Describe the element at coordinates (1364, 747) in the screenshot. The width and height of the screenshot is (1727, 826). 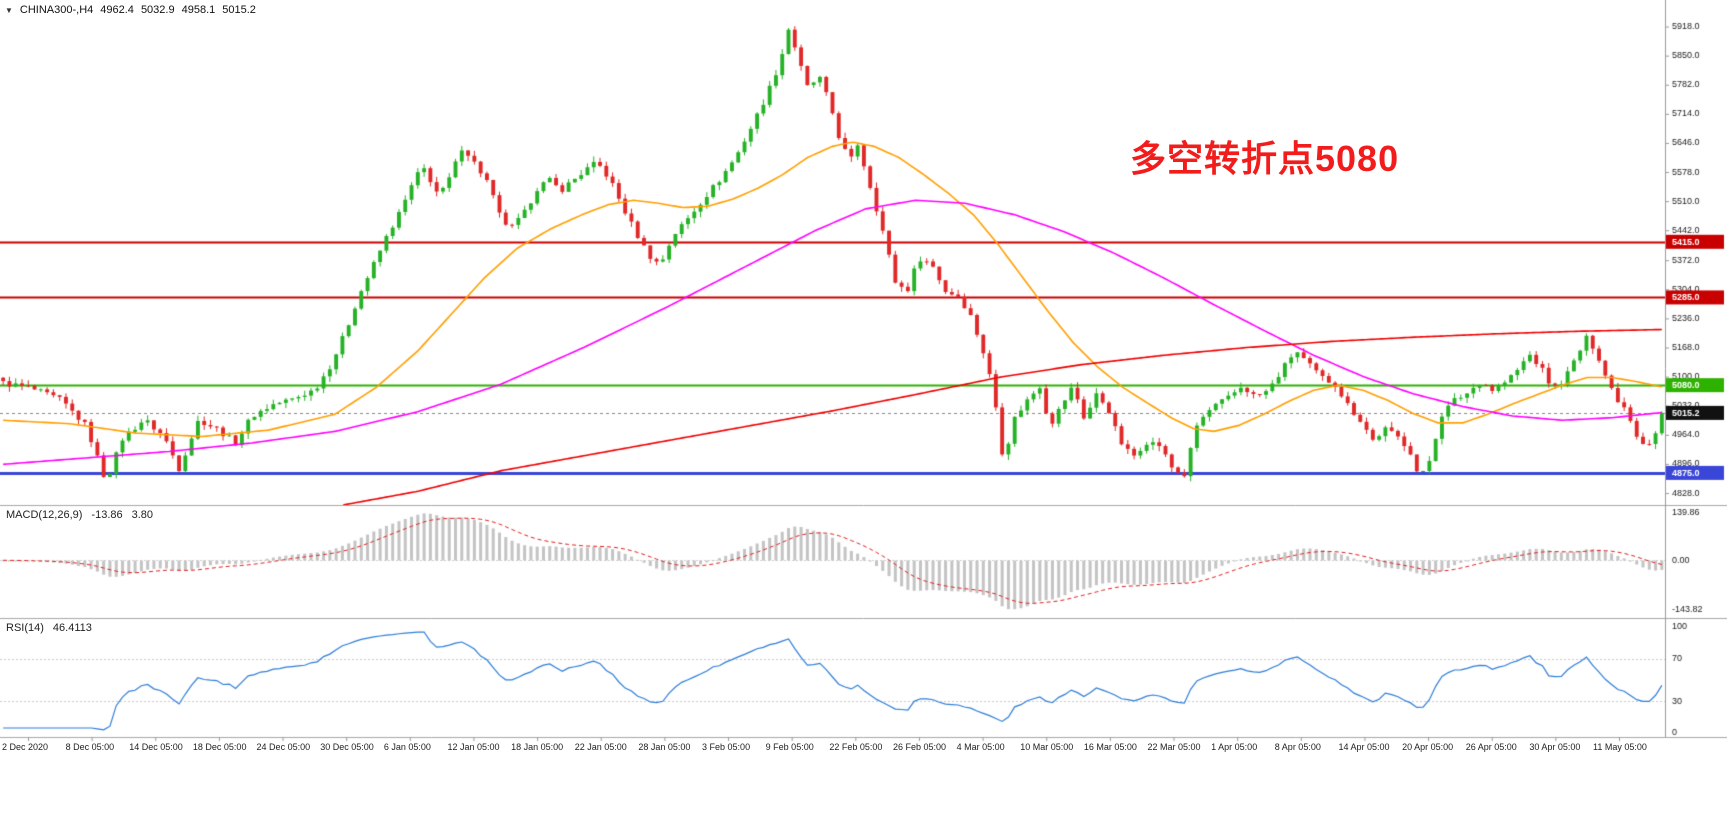
I see `time-label: 14 Apr 05:00` at that location.